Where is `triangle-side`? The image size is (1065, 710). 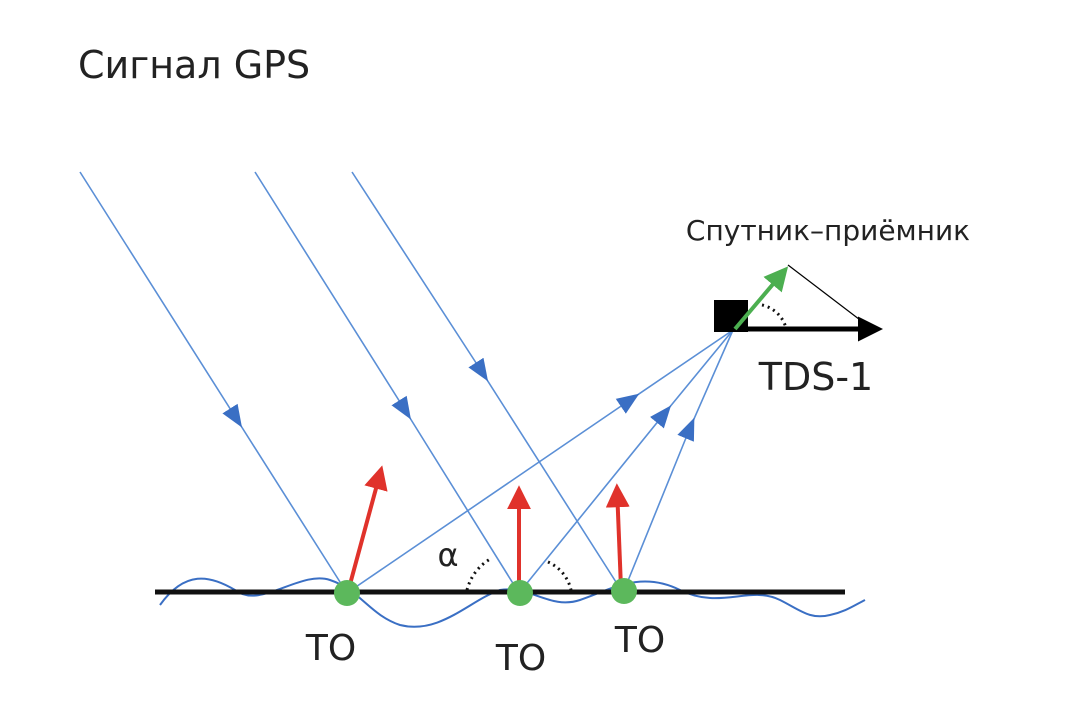 triangle-side is located at coordinates (828, 295).